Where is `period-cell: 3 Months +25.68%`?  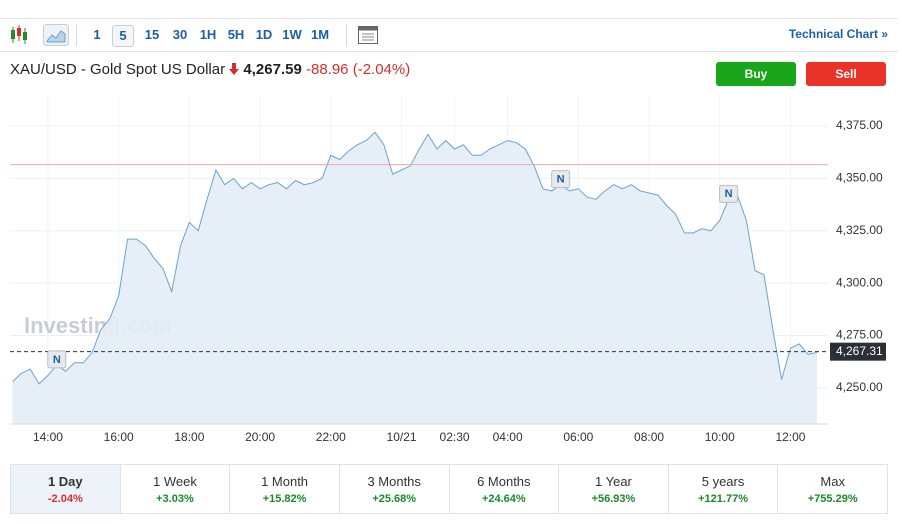 period-cell: 3 Months +25.68% is located at coordinates (395, 489).